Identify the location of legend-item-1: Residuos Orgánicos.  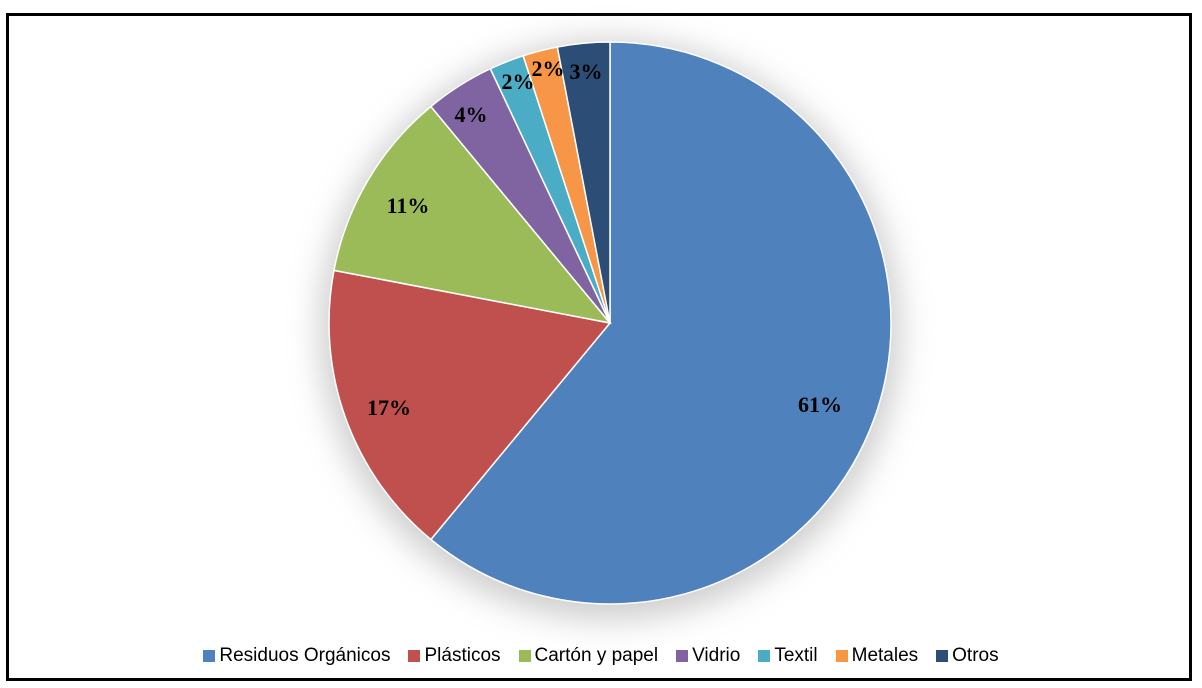
(296, 656).